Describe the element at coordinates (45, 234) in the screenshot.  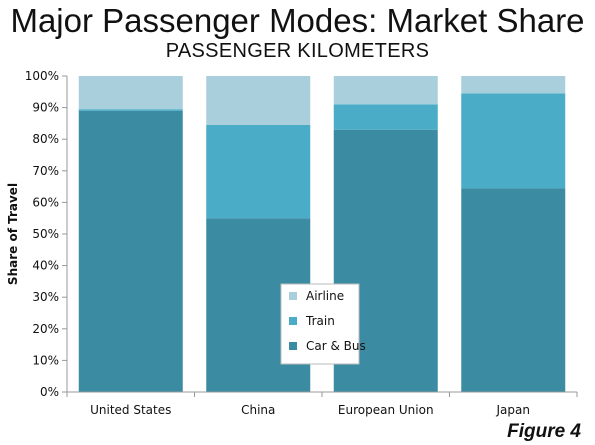
I see `y-tick-label: 50%` at that location.